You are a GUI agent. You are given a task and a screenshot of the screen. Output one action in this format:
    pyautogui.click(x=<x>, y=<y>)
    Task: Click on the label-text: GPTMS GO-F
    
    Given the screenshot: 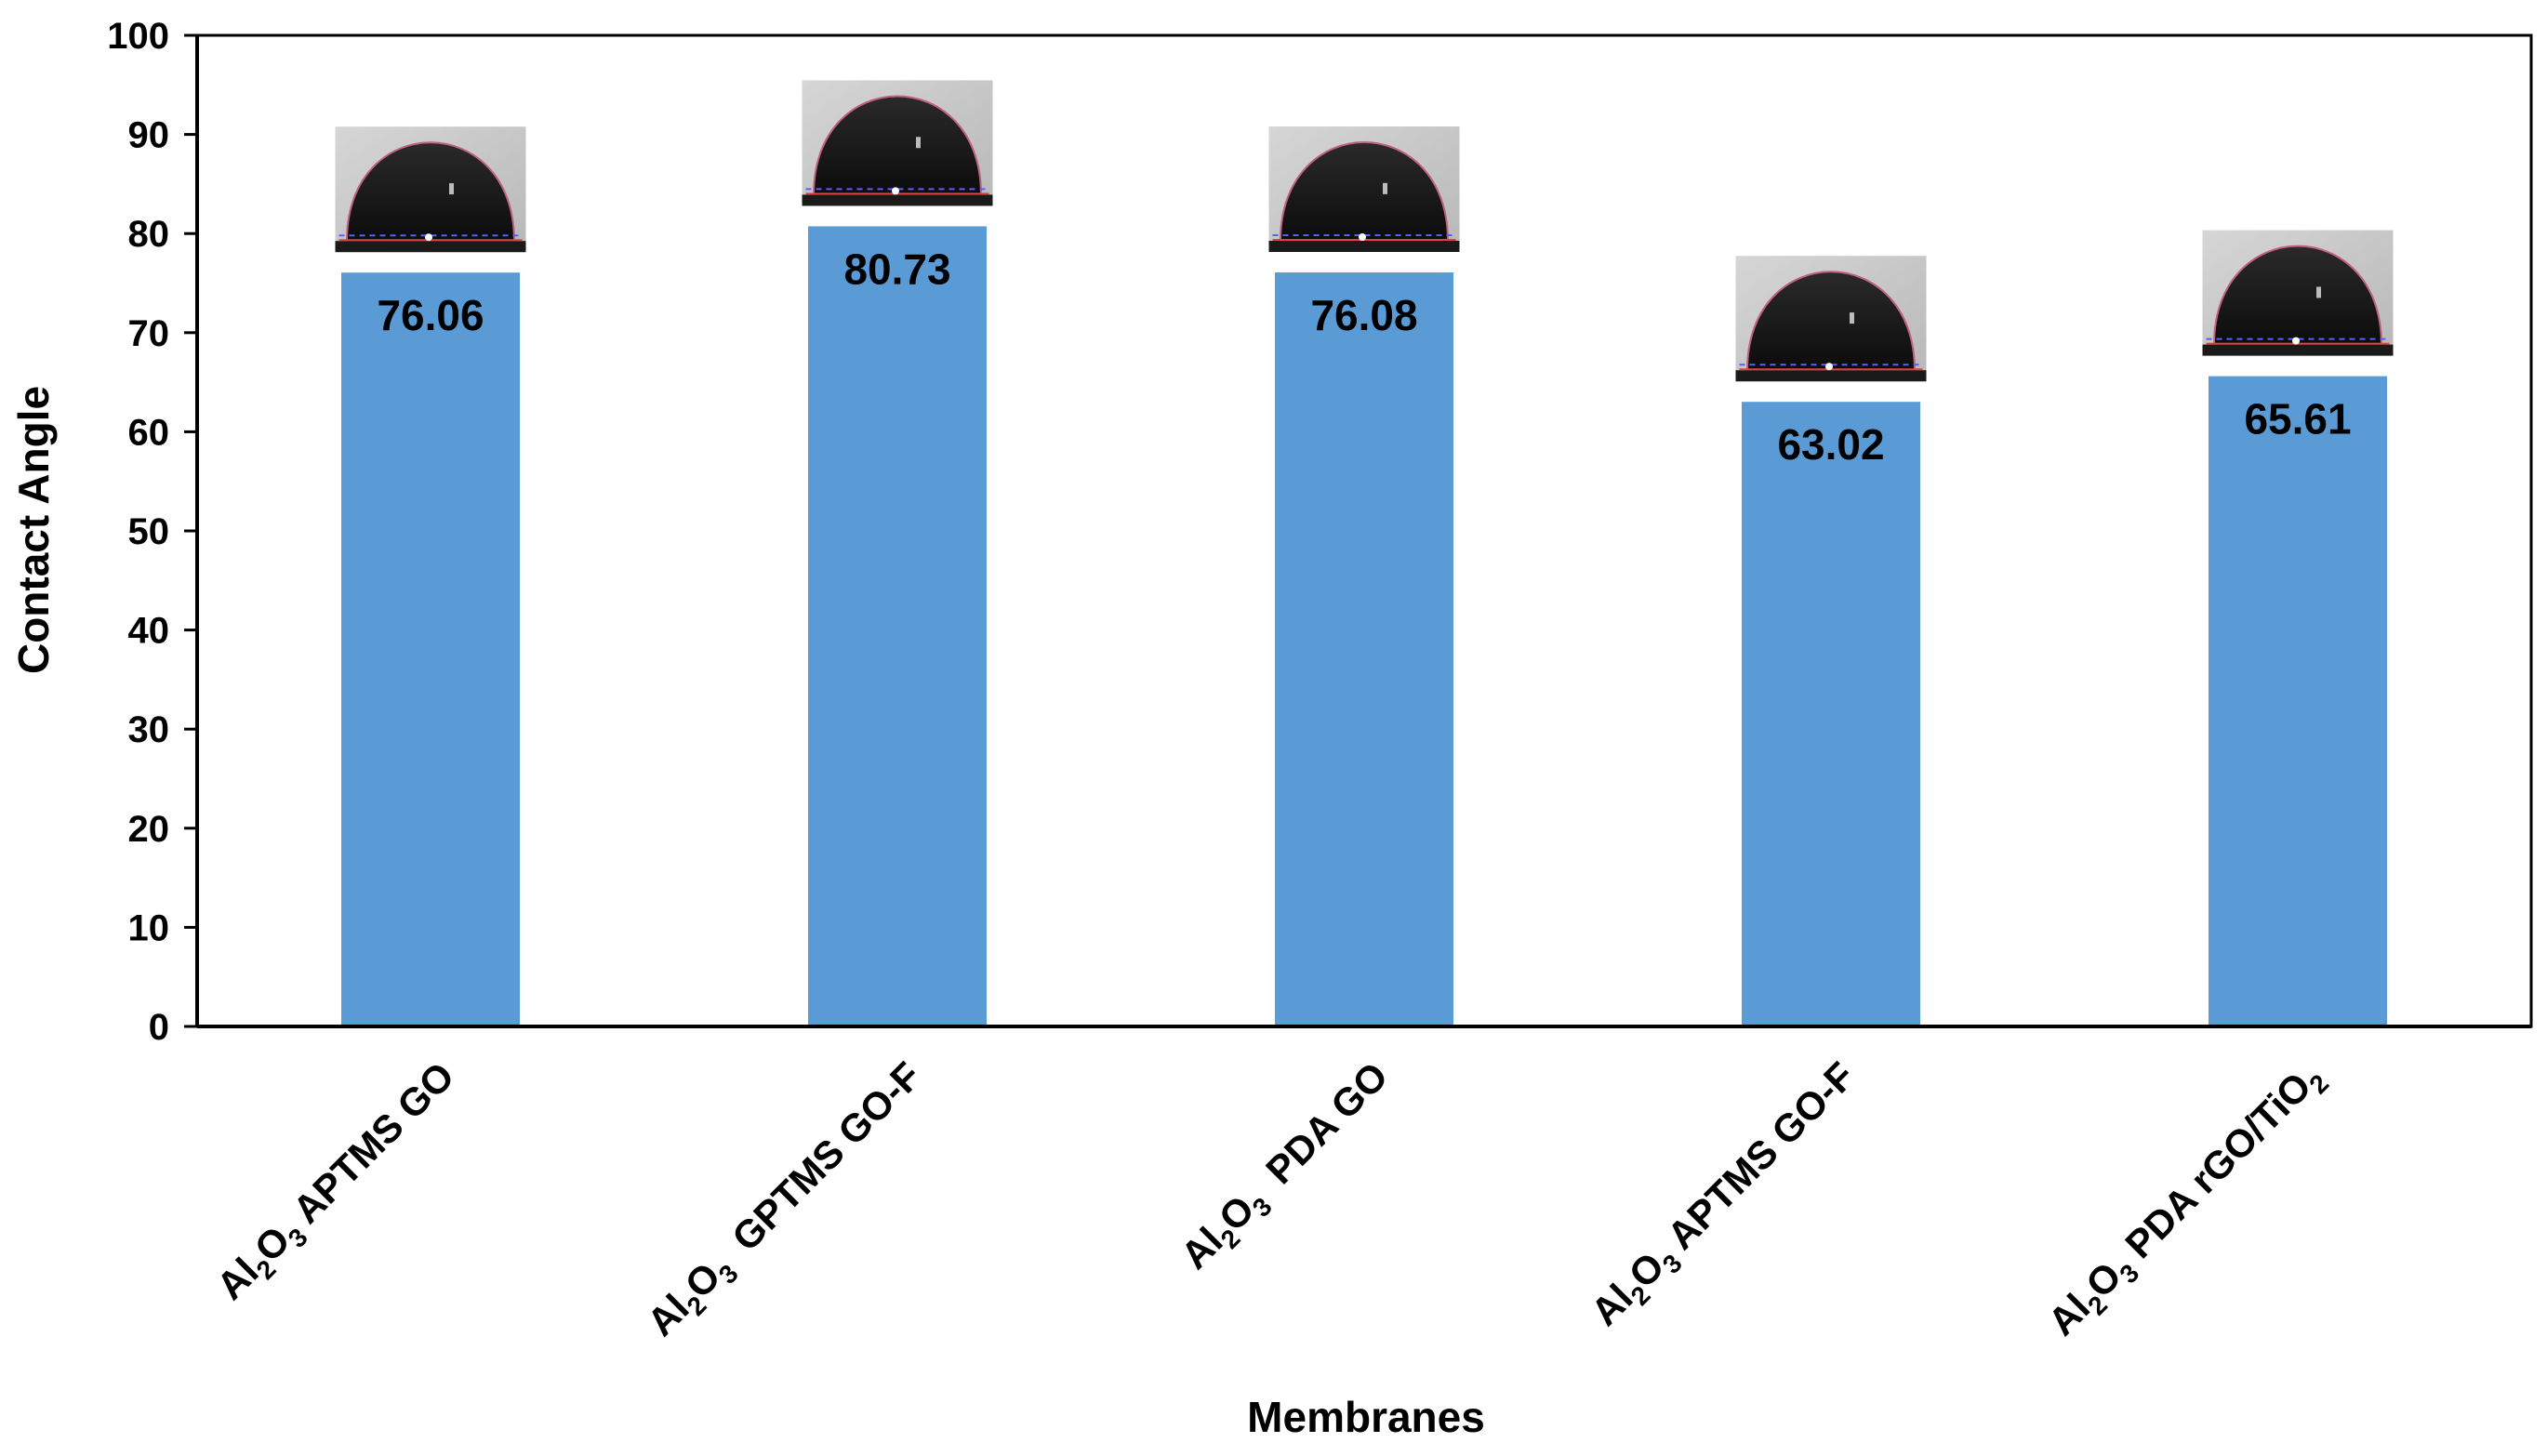 What is the action you would take?
    pyautogui.click(x=819, y=1164)
    